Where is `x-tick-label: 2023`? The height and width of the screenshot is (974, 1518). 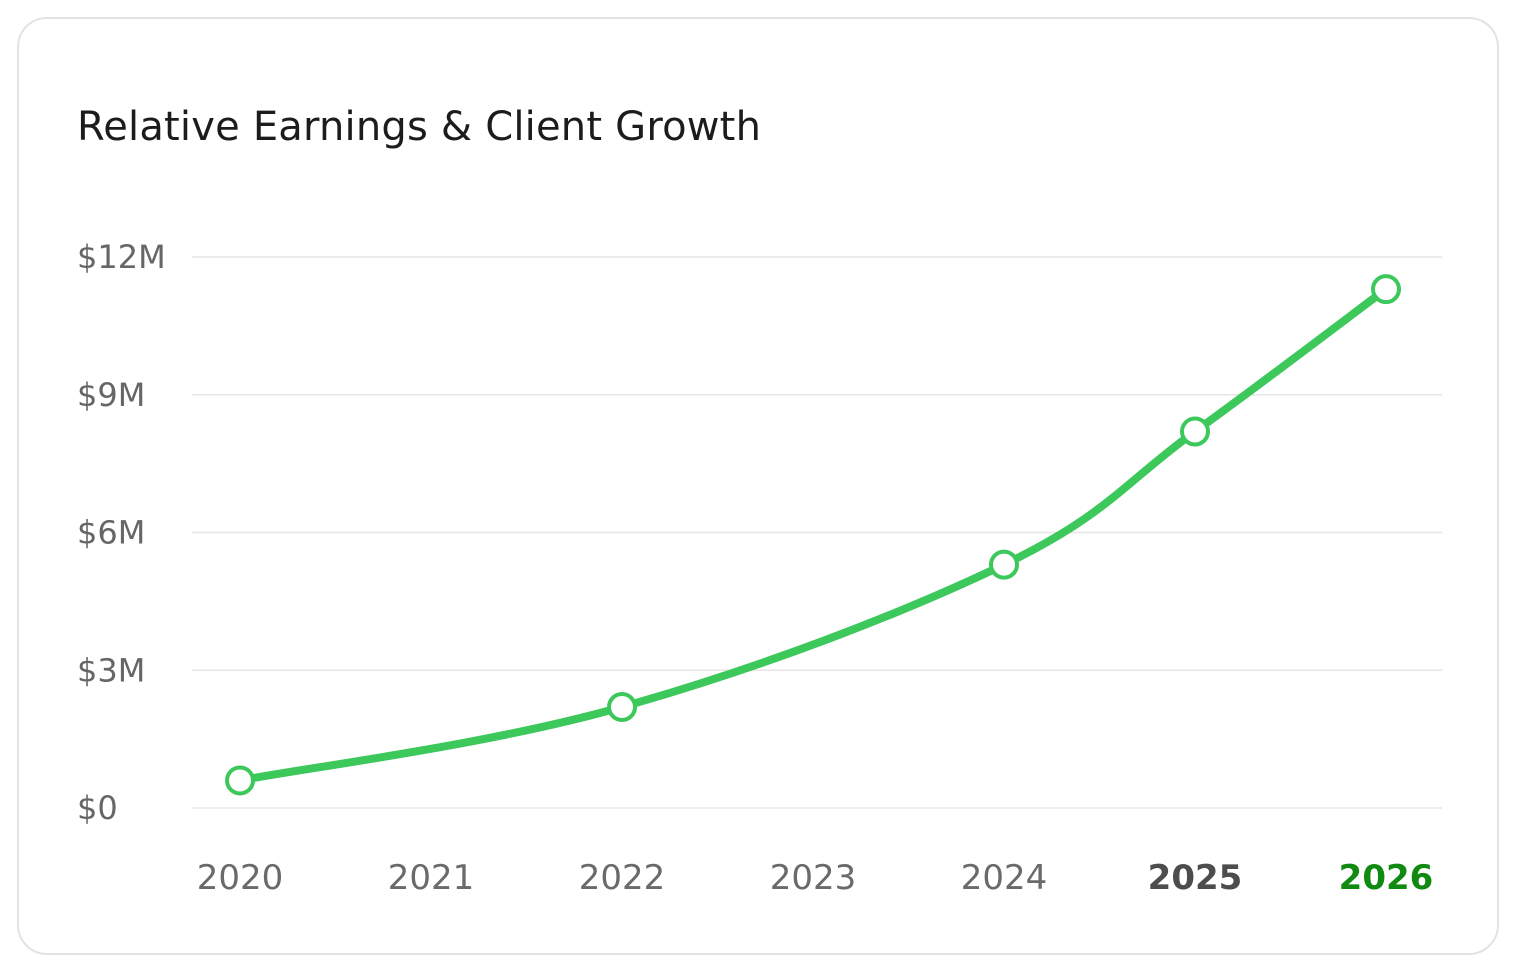 x-tick-label: 2023 is located at coordinates (813, 878).